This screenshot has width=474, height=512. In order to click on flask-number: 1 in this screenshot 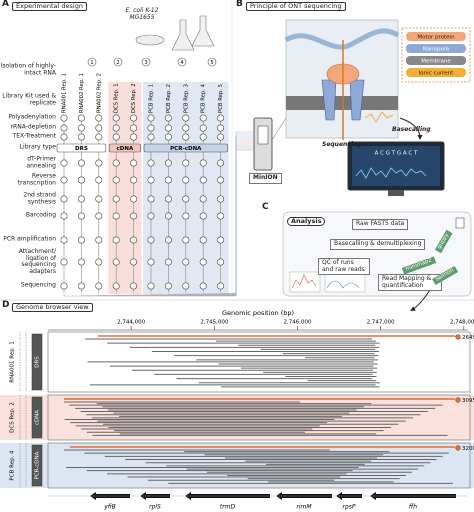, I will do `click(91, 63)`.